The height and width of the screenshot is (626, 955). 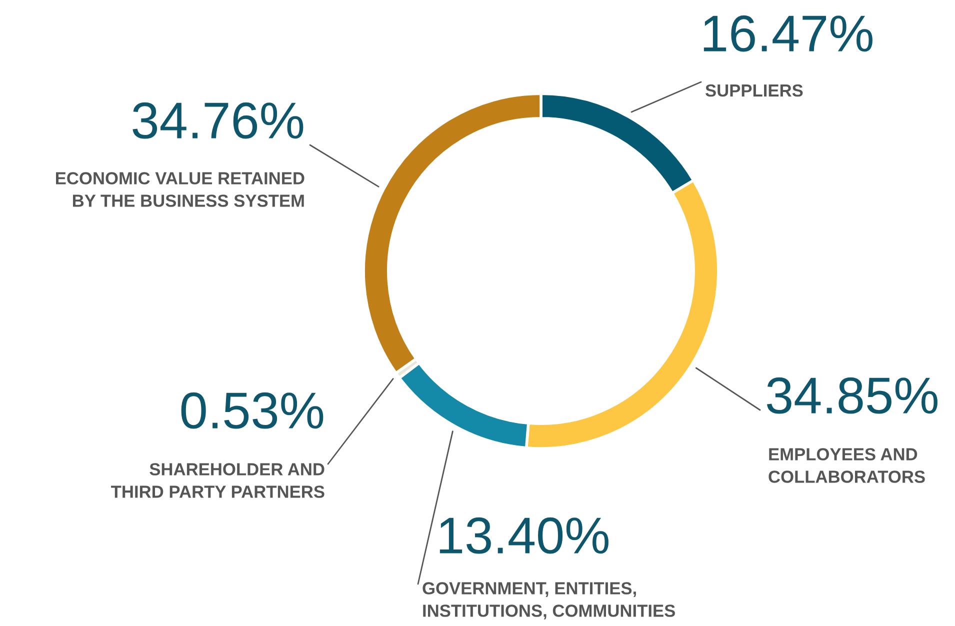 I want to click on data-label: 13.40%, so click(x=524, y=535).